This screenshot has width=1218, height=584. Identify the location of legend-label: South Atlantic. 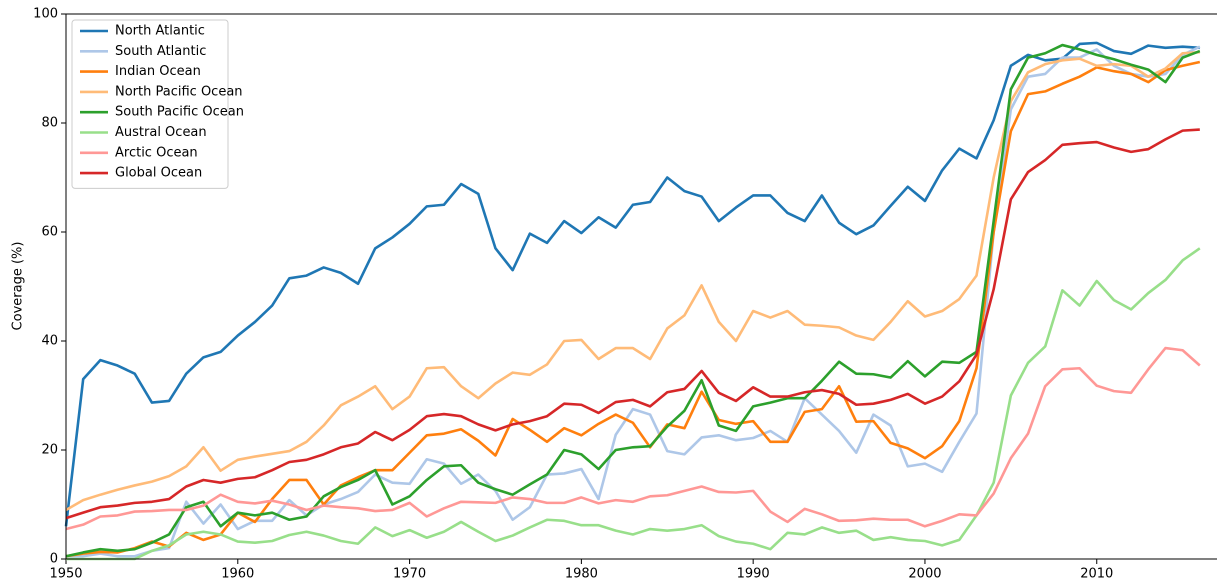
(160, 51).